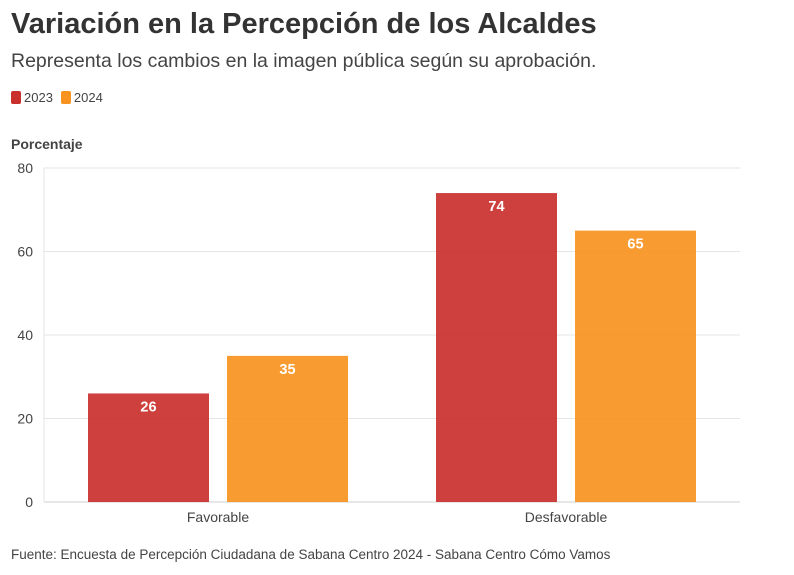 The image size is (794, 575). I want to click on x-tick-label-desfavorable: Desfavorable, so click(566, 517).